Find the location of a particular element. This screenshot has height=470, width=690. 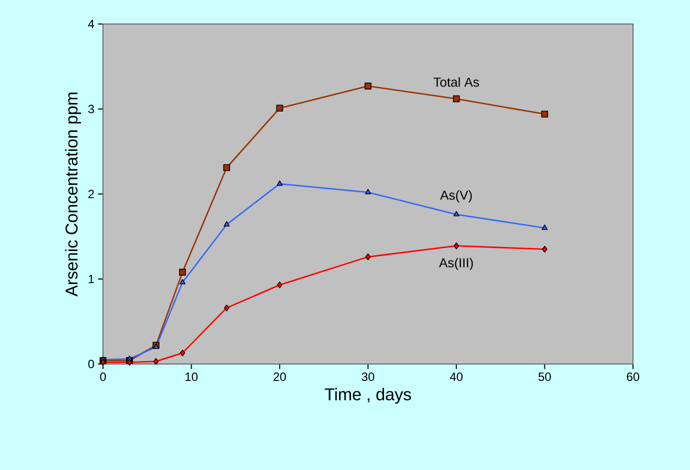

x-tick-label: 20 is located at coordinates (280, 377).